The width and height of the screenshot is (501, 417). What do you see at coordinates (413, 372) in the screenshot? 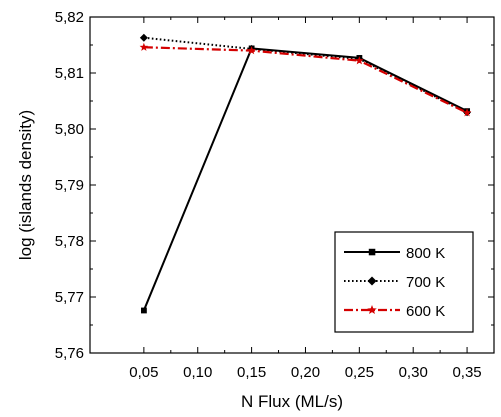
I see `x-tick-label: 0,30` at bounding box center [413, 372].